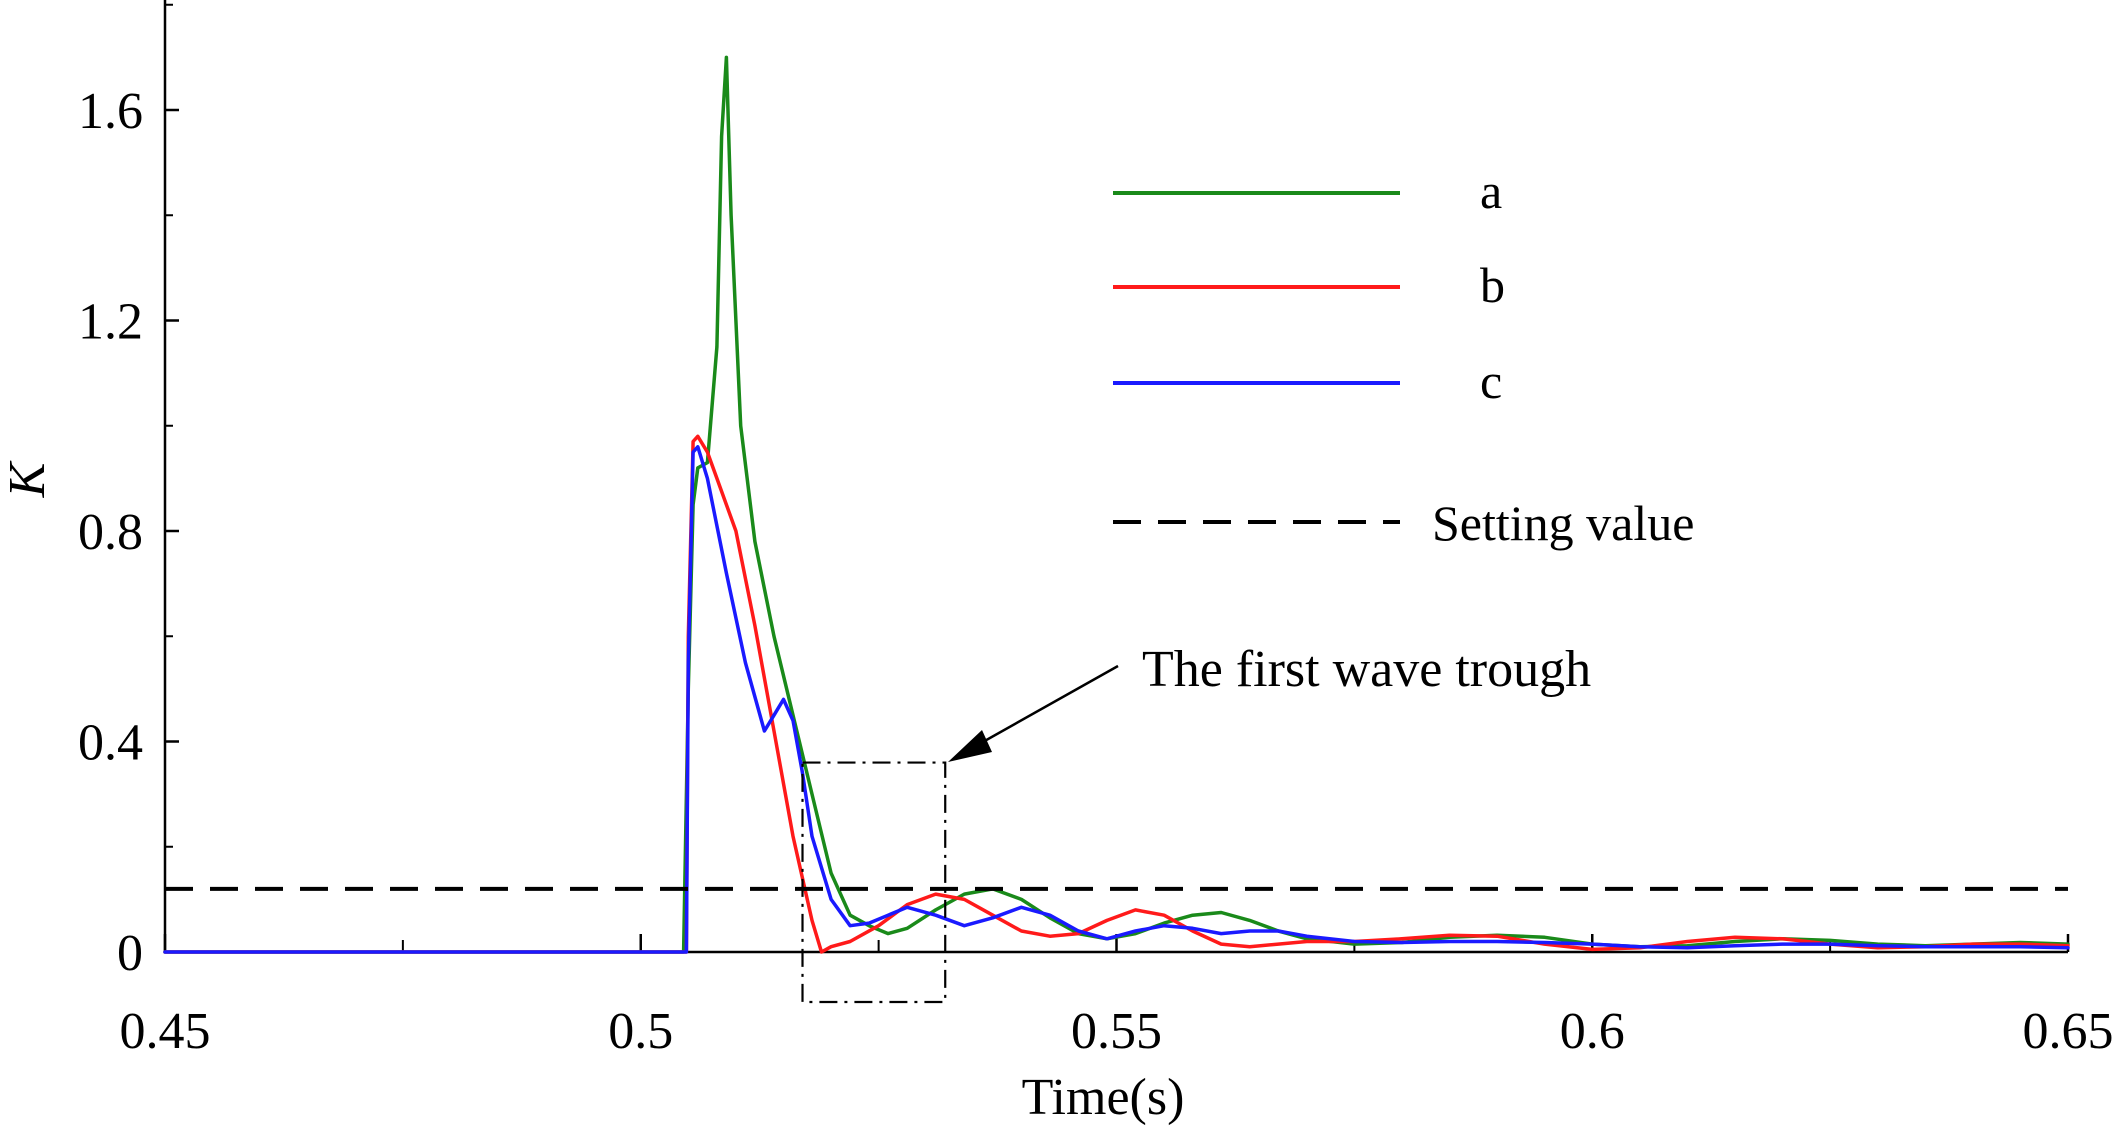 The image size is (2115, 1126). I want to click on x-axis-title: Time(s), so click(1103, 1097).